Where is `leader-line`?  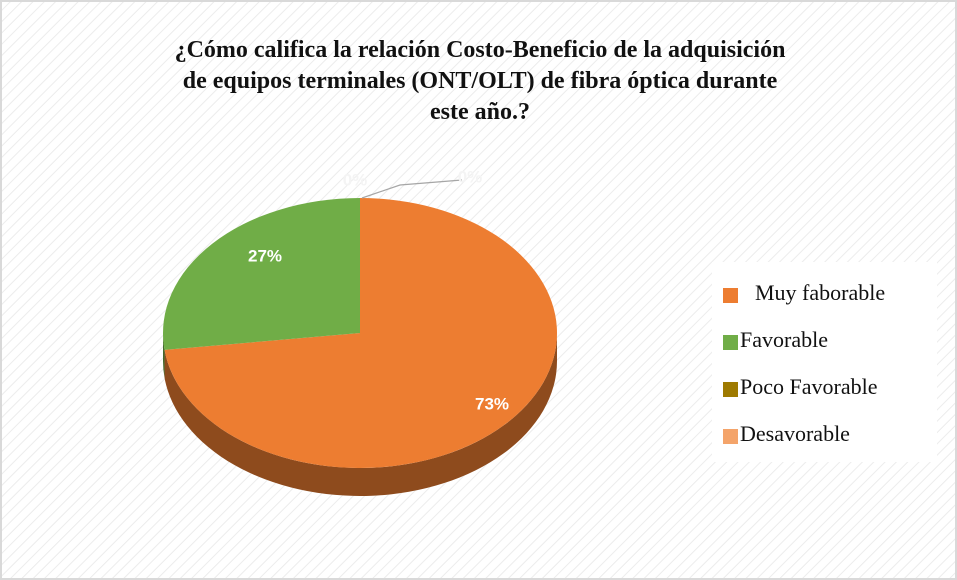 leader-line is located at coordinates (412, 189).